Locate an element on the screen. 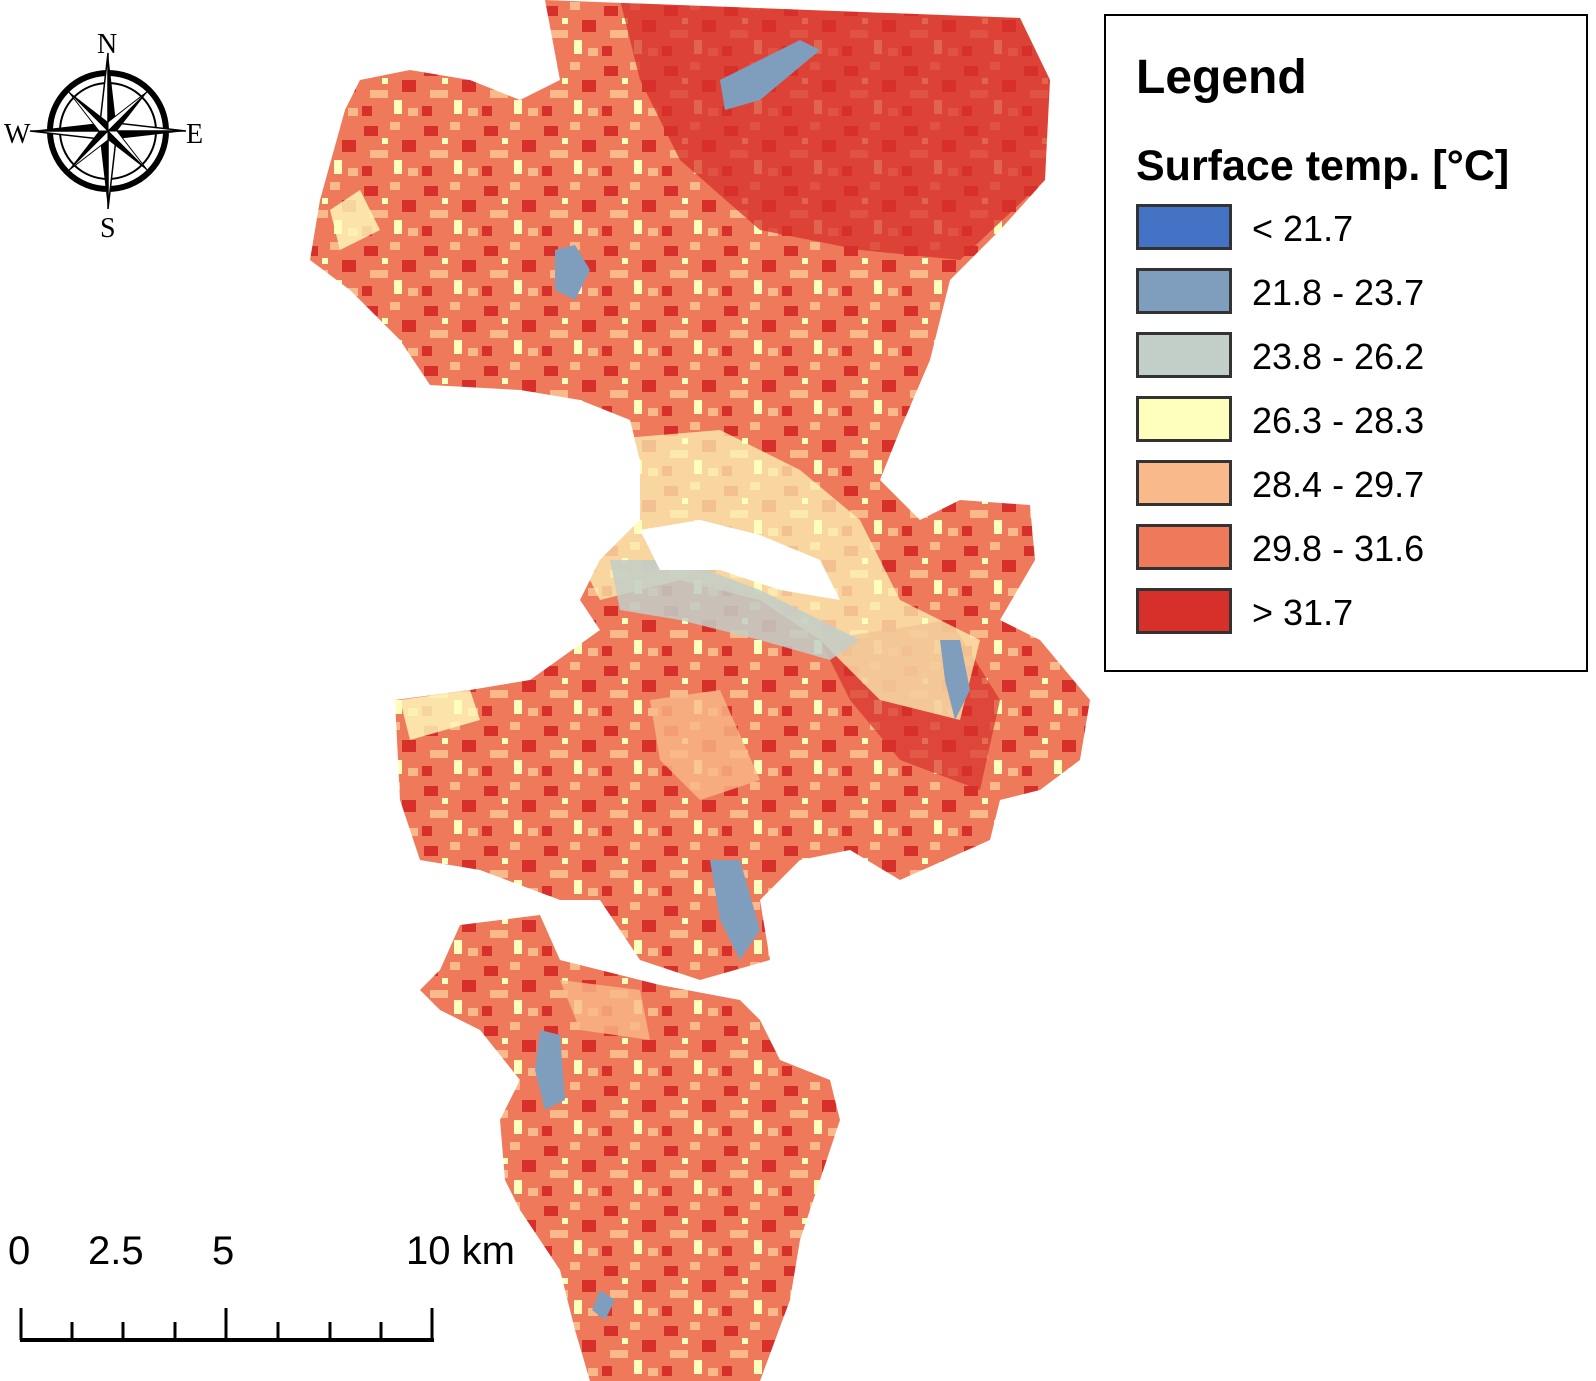 The width and height of the screenshot is (1596, 1381). compass-west-label: W is located at coordinates (17, 134).